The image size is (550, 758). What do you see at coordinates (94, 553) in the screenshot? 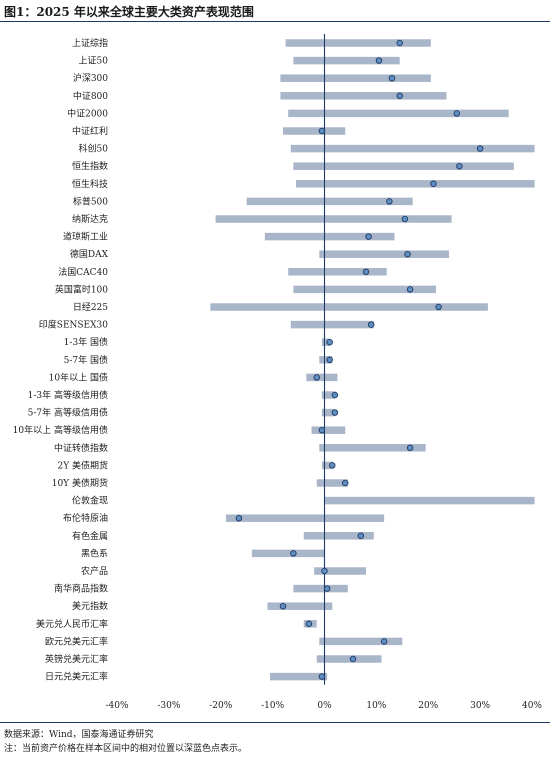
I see `category-label-row-29: 黑色系` at bounding box center [94, 553].